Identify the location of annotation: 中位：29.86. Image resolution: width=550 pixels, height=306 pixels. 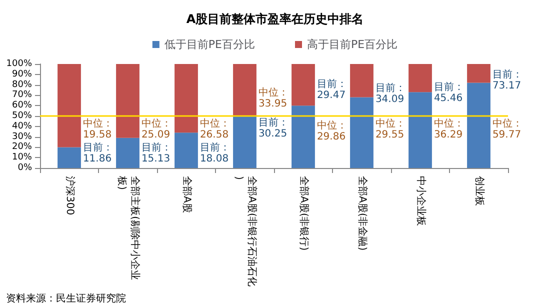
(331, 131).